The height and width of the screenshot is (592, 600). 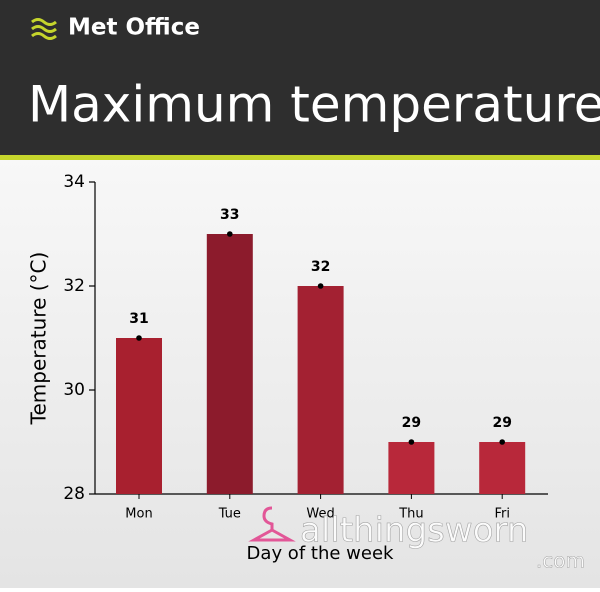 What do you see at coordinates (320, 267) in the screenshot?
I see `data-label: 32` at bounding box center [320, 267].